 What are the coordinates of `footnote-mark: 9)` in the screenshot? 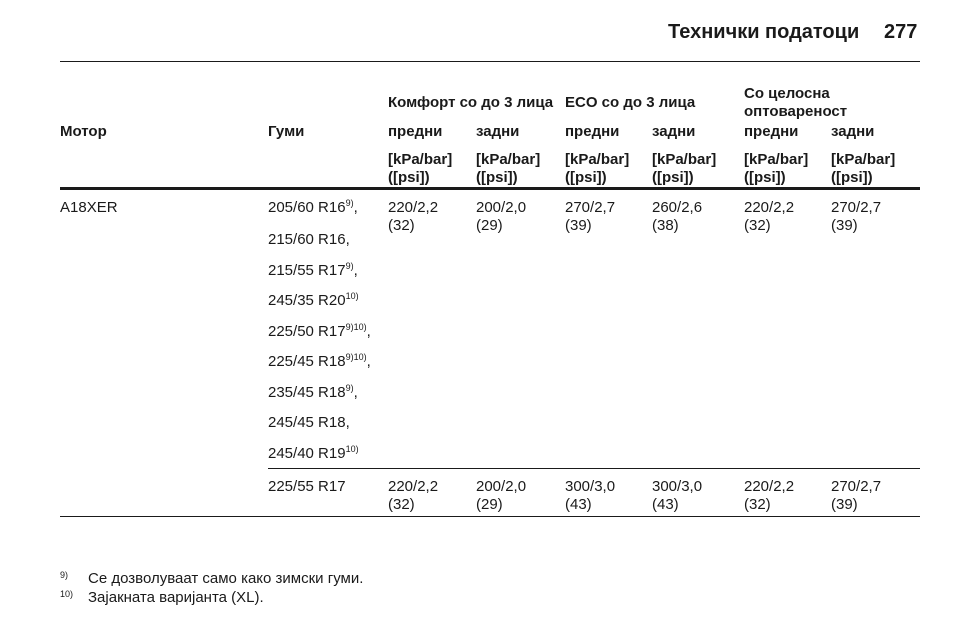 It's located at (64, 575).